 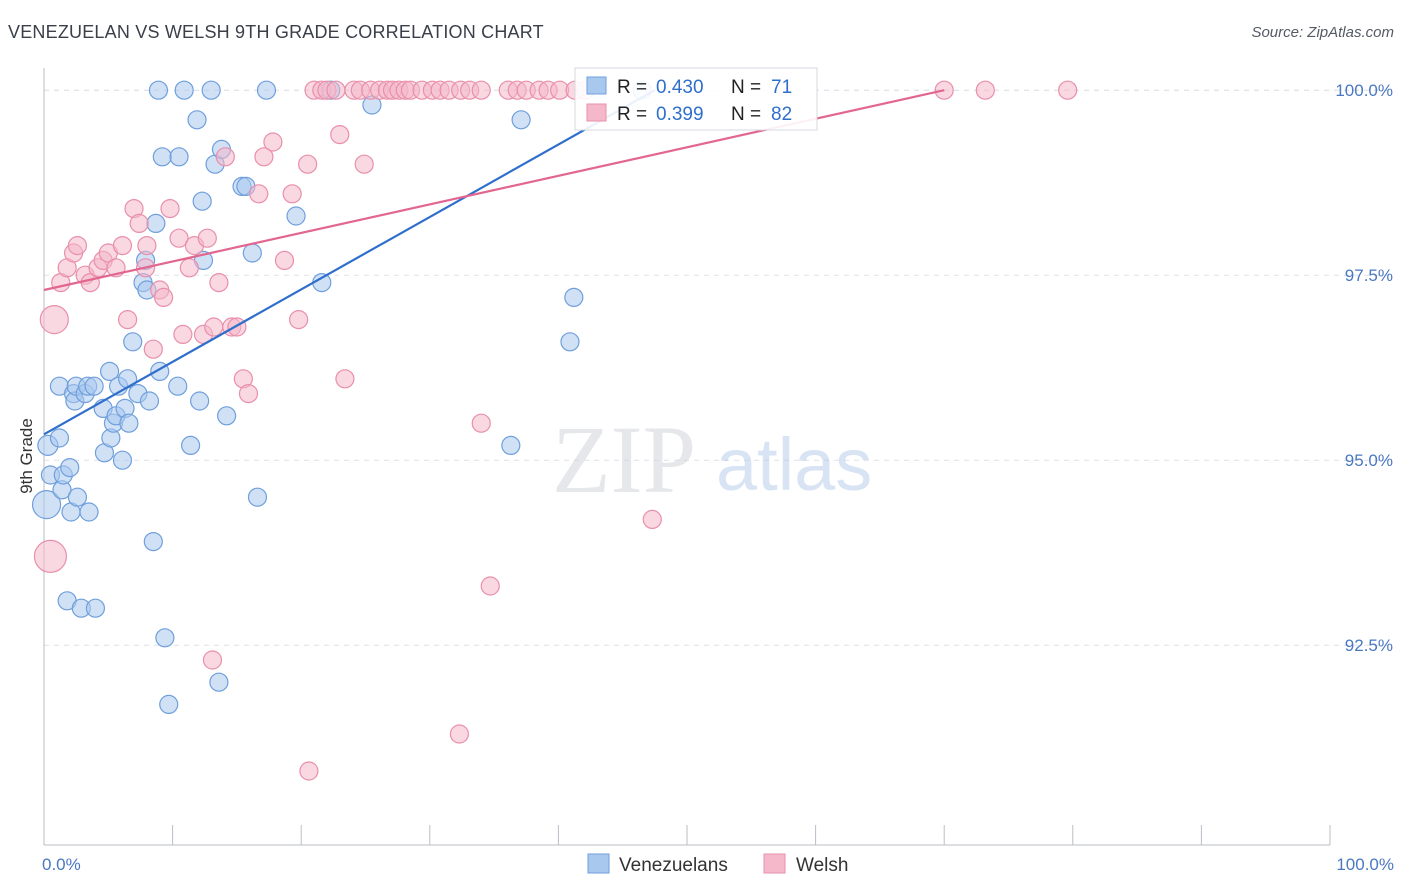 I want to click on y-axis-label: 9th Grade, so click(x=26, y=456).